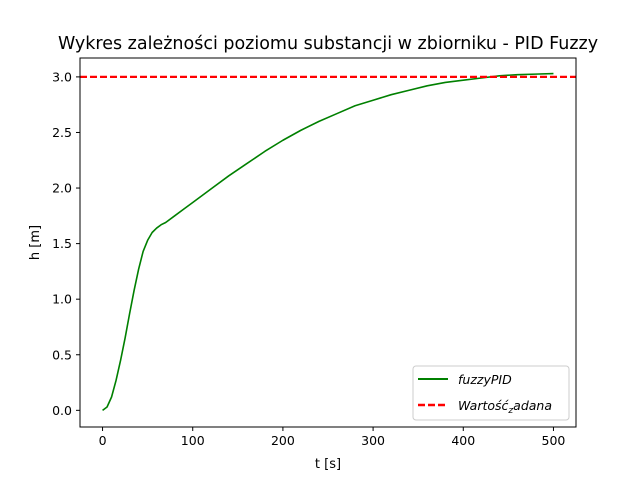 The image size is (640, 480). What do you see at coordinates (283, 440) in the screenshot?
I see `x-tick-label: 200` at bounding box center [283, 440].